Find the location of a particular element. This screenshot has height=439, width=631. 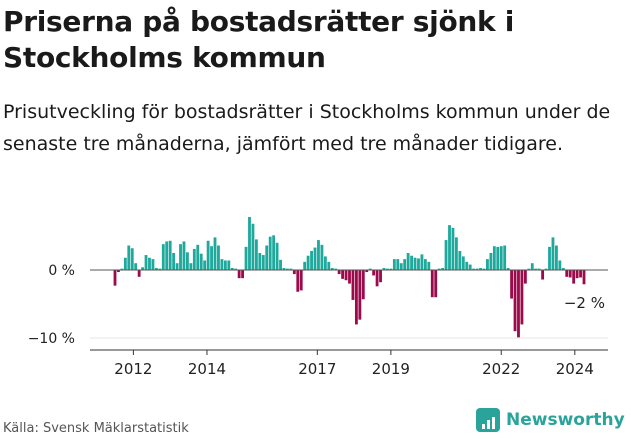

chart-logo-icon is located at coordinates (488, 420).